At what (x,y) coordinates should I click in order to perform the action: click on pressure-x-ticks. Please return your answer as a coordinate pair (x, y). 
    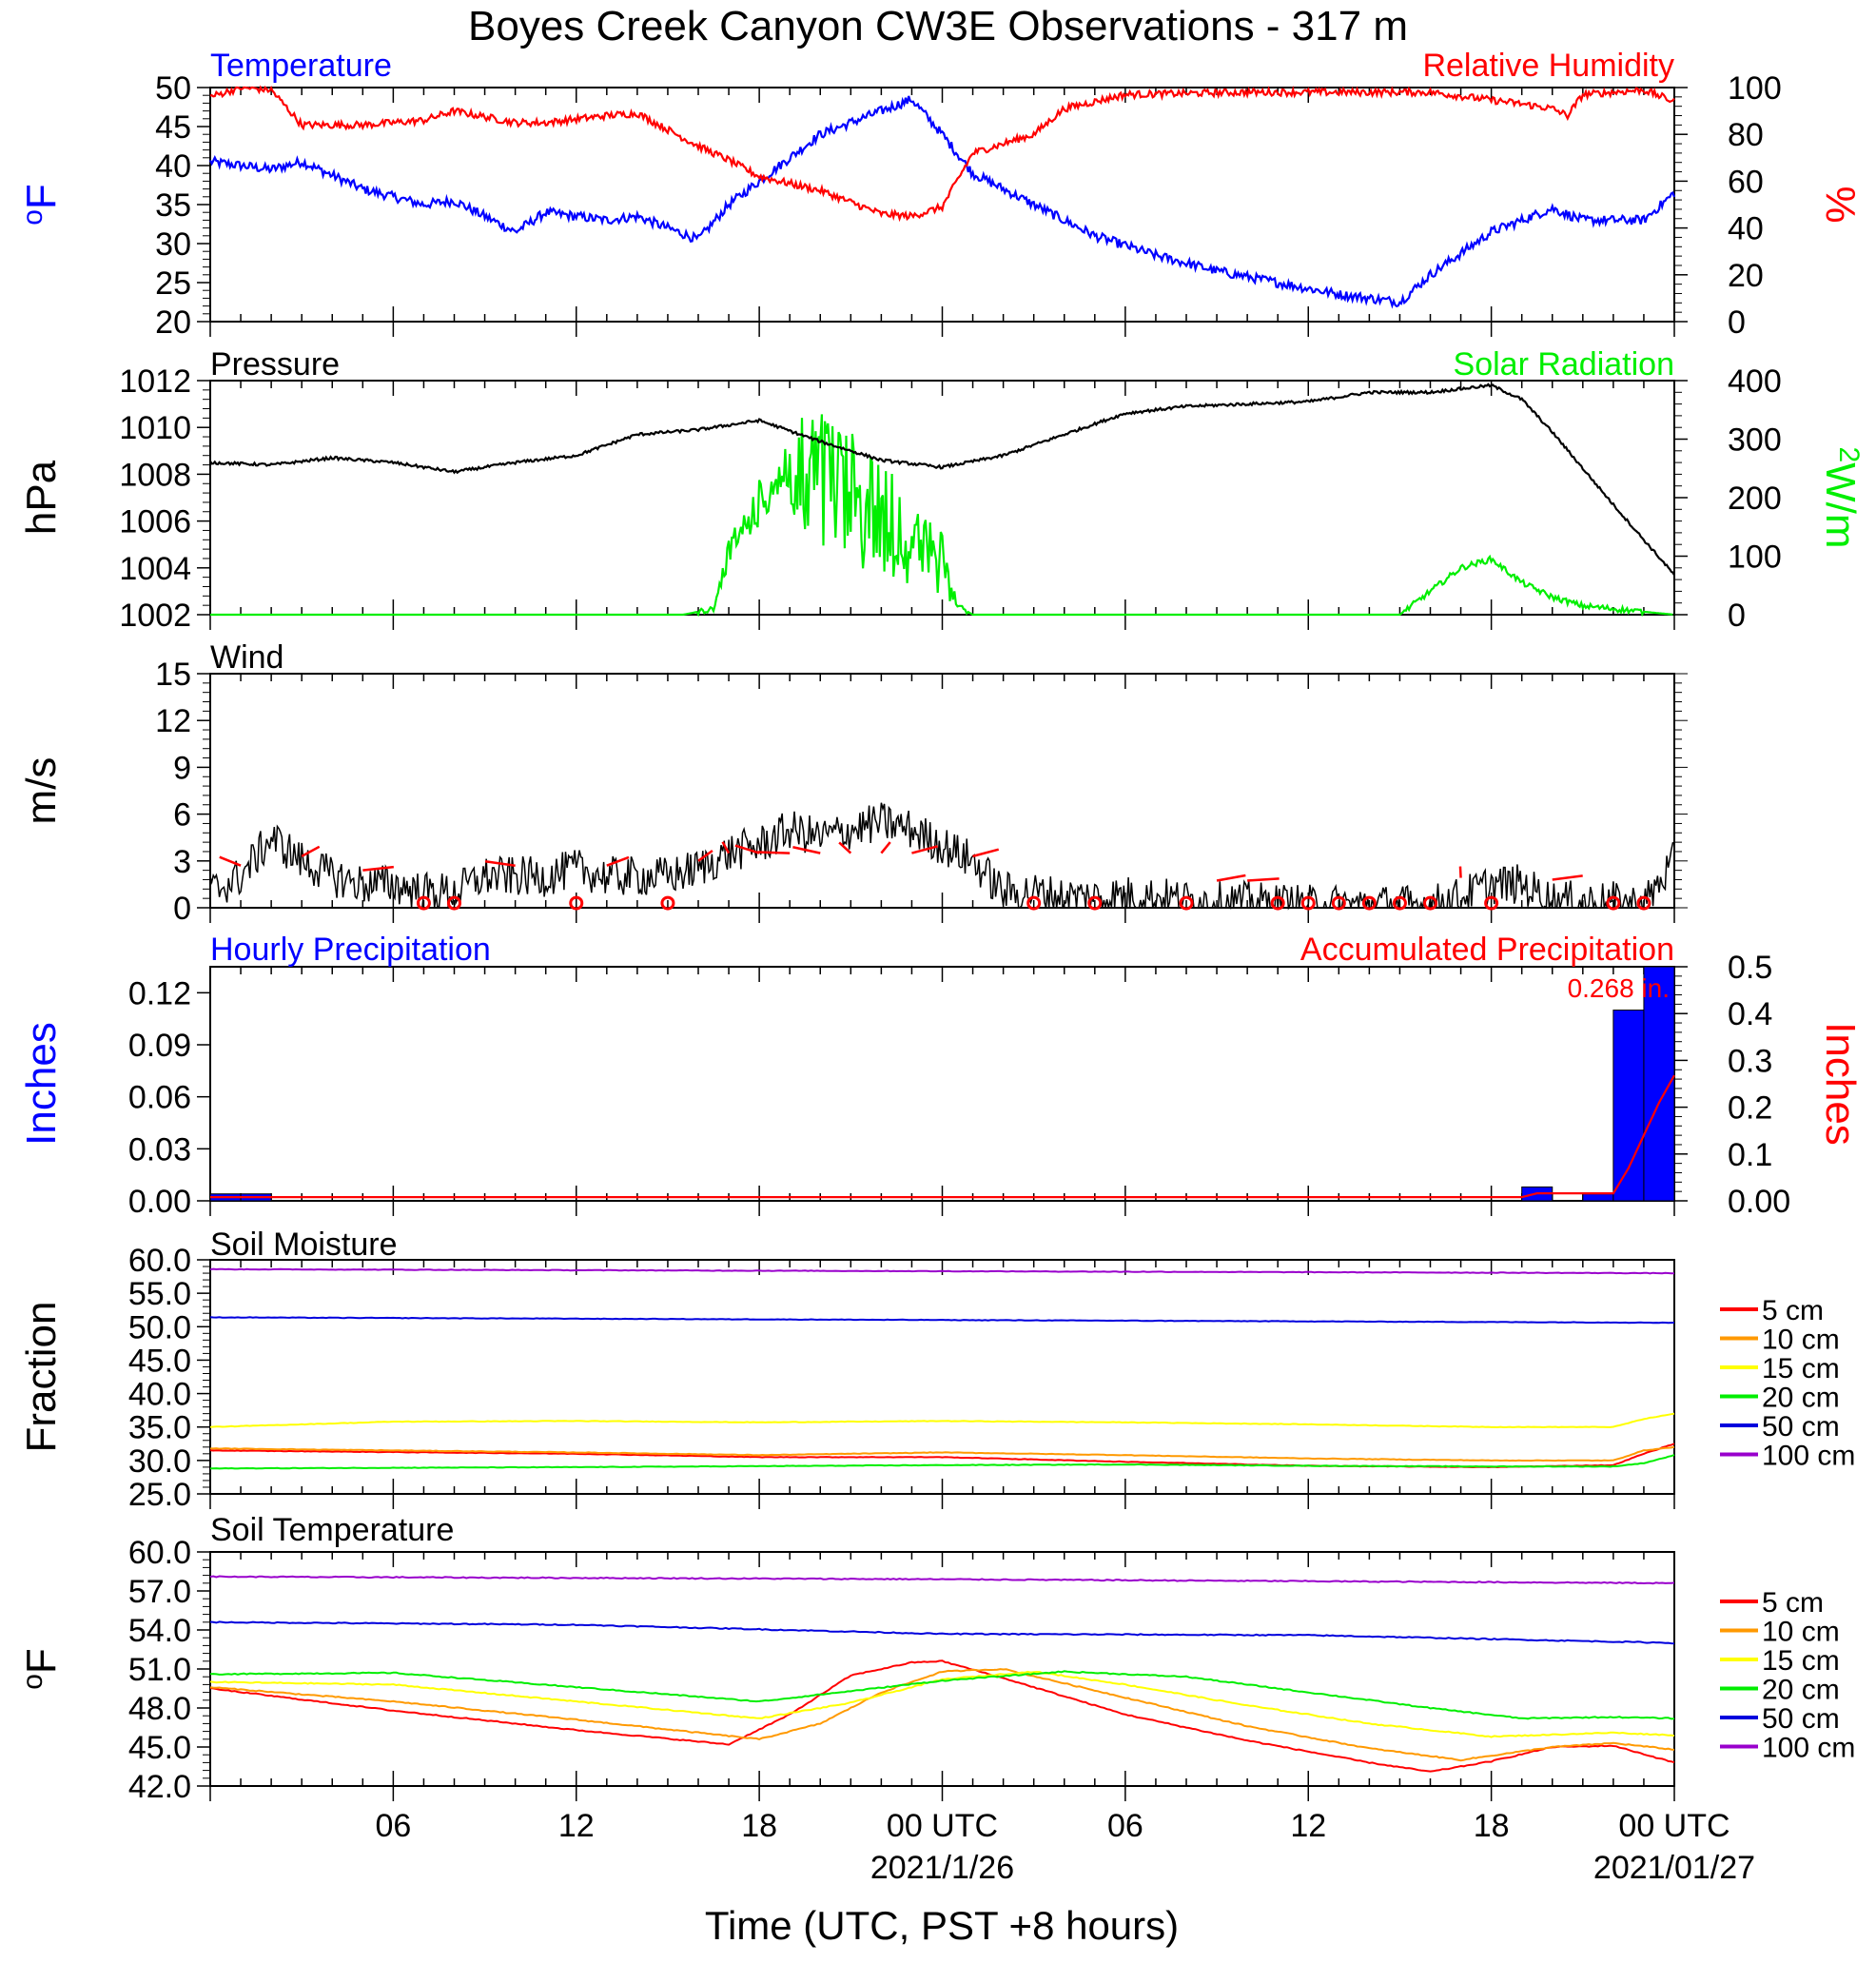
    Looking at the image, I should click on (942, 505).